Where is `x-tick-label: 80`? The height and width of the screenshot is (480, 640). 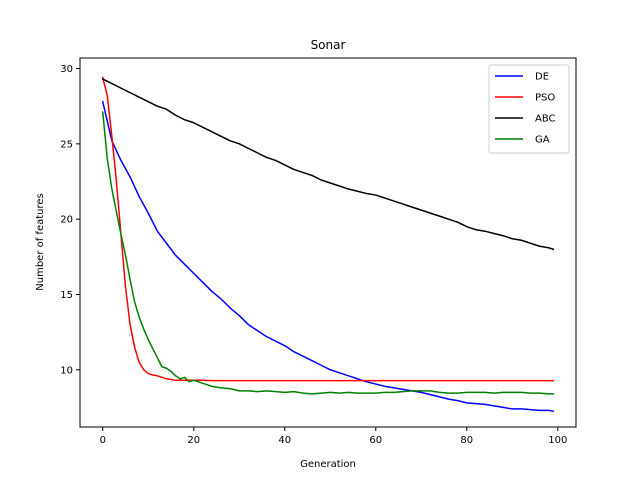 x-tick-label: 80 is located at coordinates (466, 440).